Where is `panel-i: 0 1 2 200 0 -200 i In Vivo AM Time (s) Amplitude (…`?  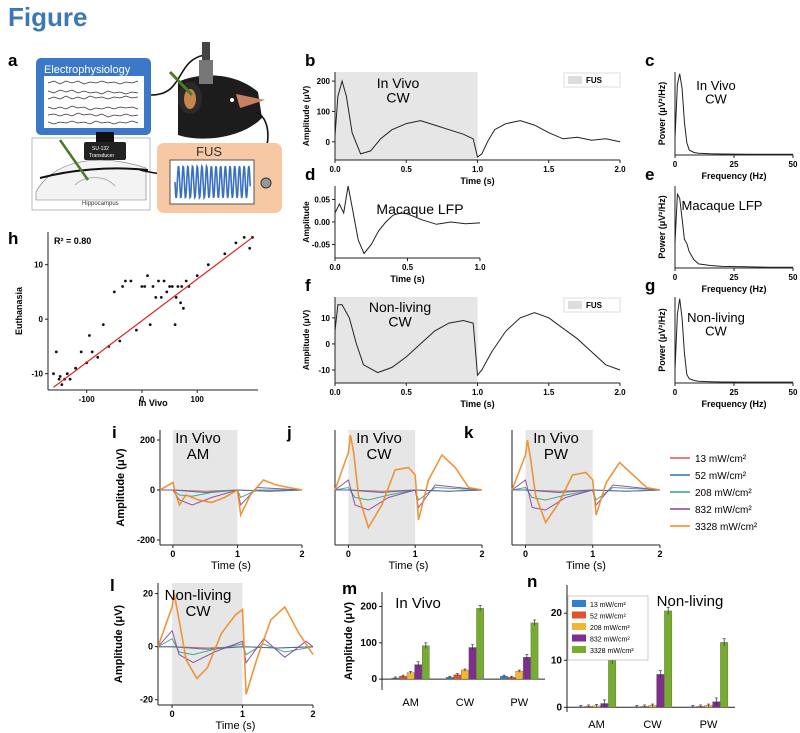
panel-i: 0 1 2 200 0 -200 i In Vivo AM Time (s) Amplitude (… is located at coordinates (208, 497).